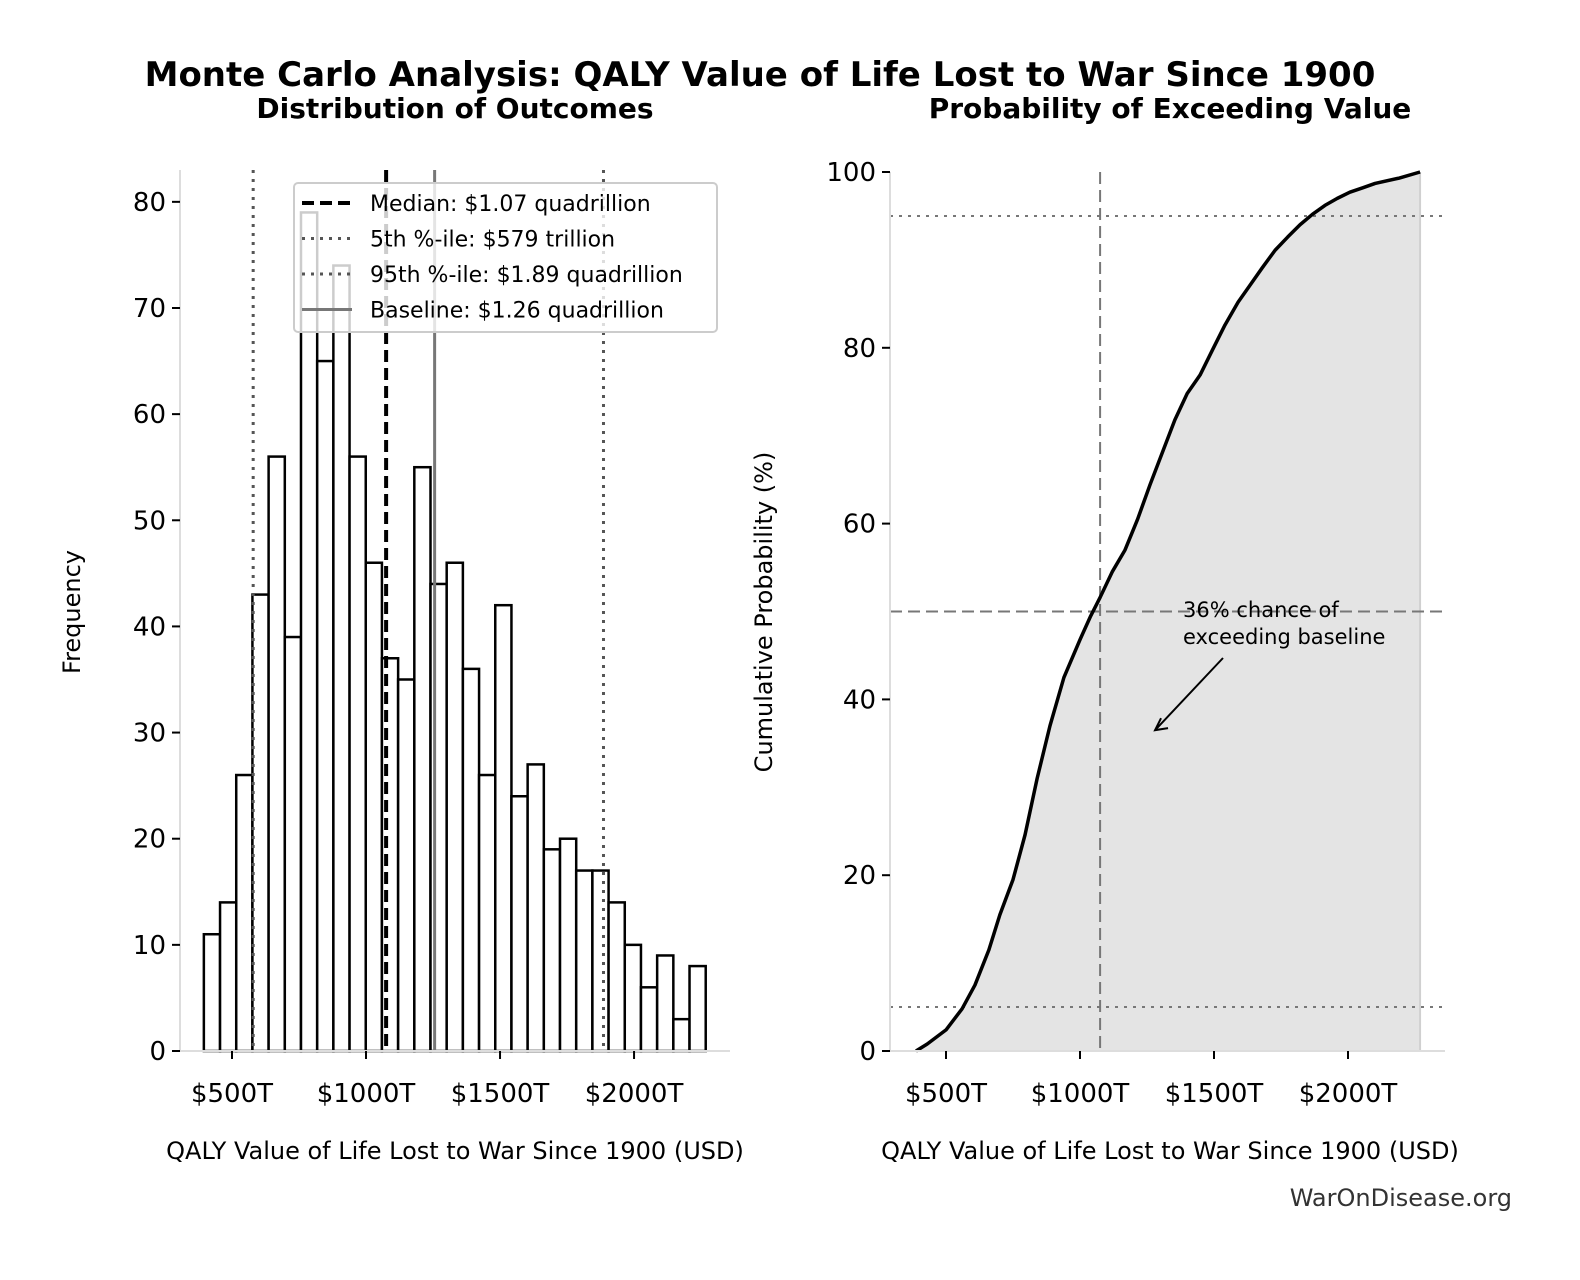  Describe the element at coordinates (851, 173) in the screenshot. I see `y-tick-label: 100` at that location.